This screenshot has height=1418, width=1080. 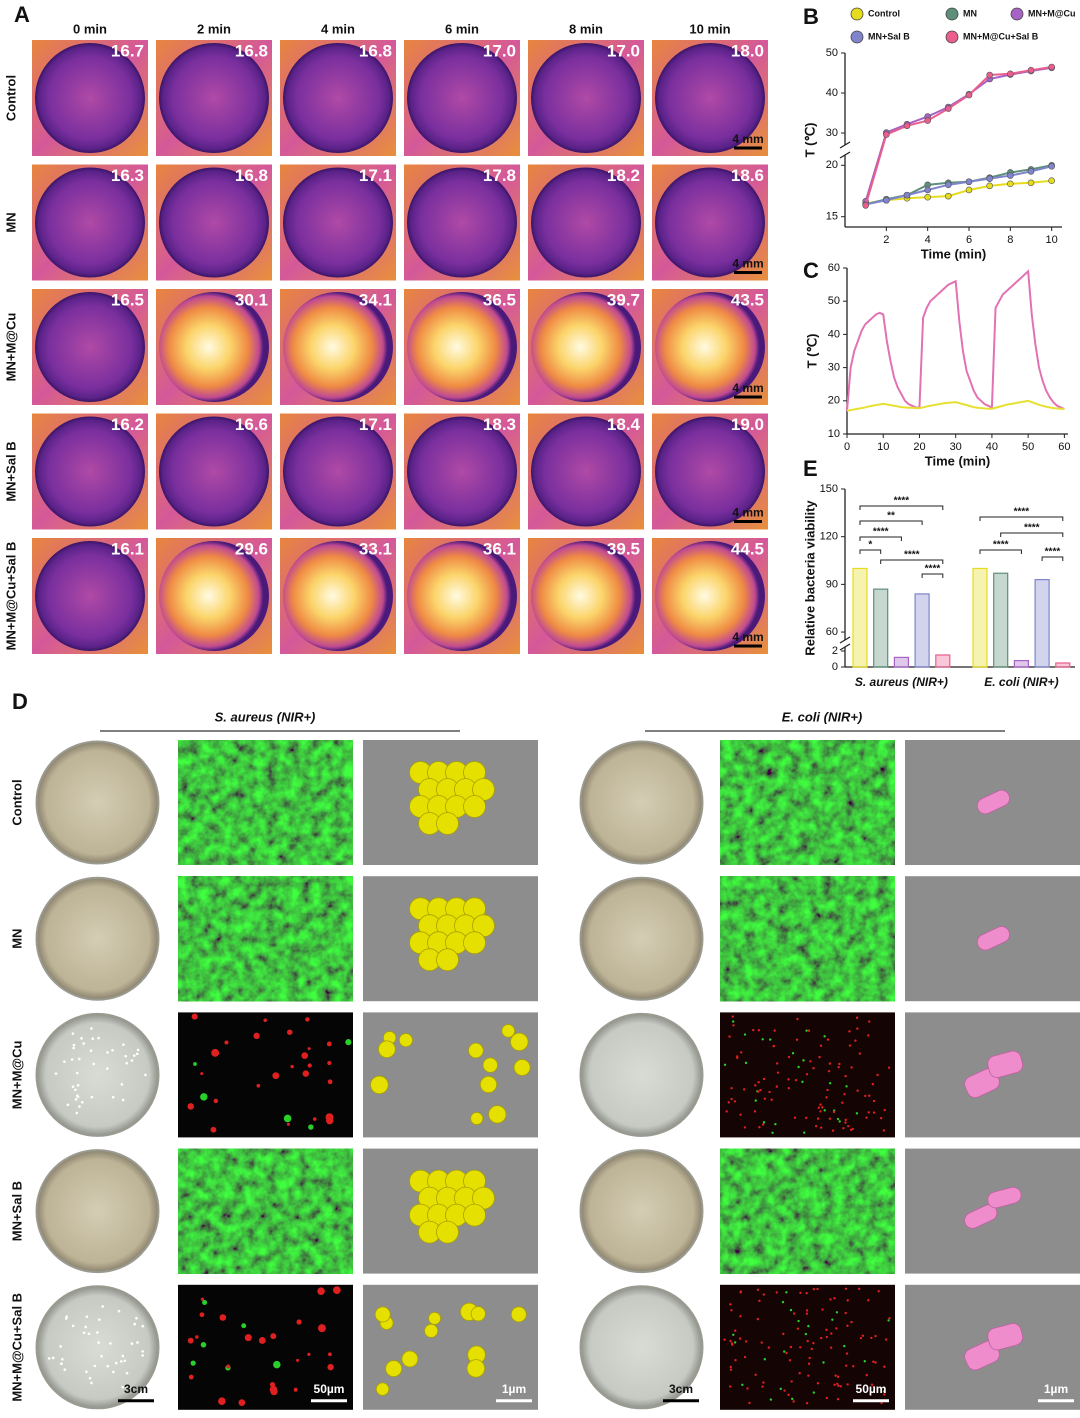 What do you see at coordinates (811, 16) in the screenshot?
I see `panel-label: B` at bounding box center [811, 16].